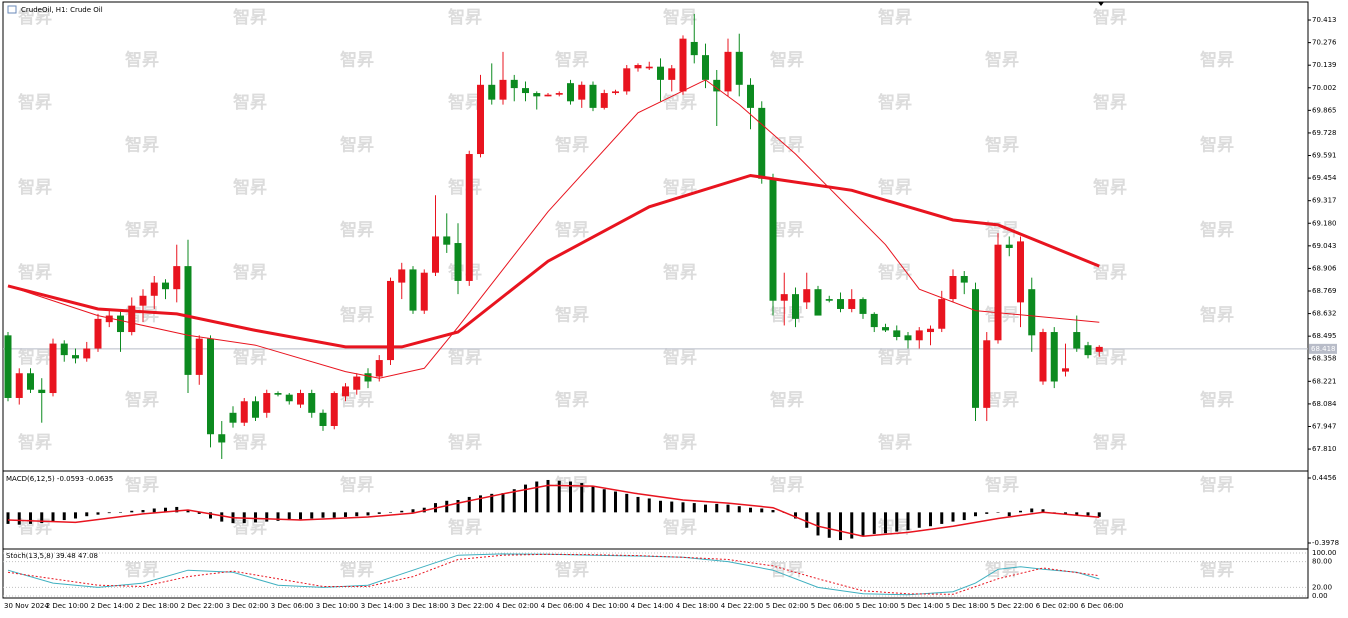  I want to click on x-tick-label: 3 Dec 10:00, so click(337, 606).